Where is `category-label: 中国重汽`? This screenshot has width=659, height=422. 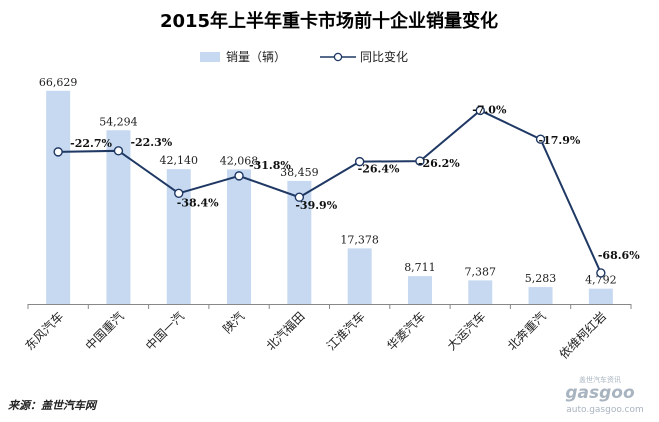 category-label: 中国重汽 is located at coordinates (104, 331).